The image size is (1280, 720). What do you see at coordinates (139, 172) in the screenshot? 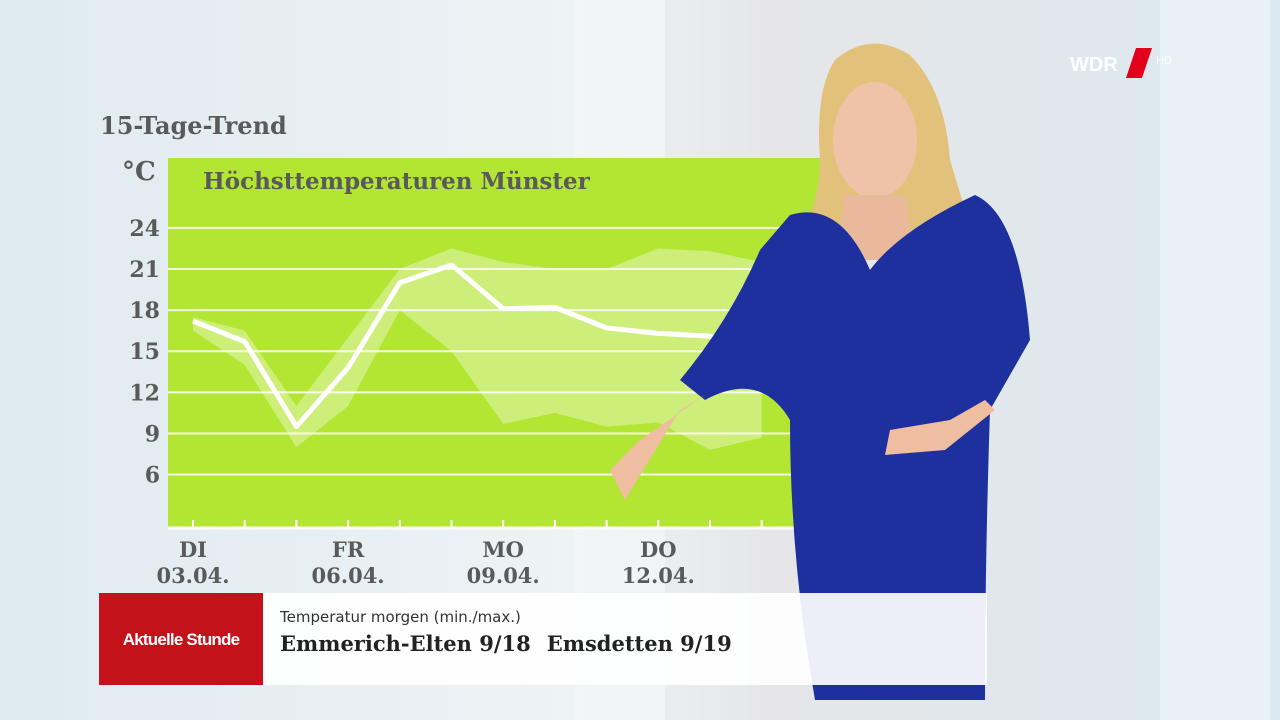
I see `y-unit: °C` at bounding box center [139, 172].